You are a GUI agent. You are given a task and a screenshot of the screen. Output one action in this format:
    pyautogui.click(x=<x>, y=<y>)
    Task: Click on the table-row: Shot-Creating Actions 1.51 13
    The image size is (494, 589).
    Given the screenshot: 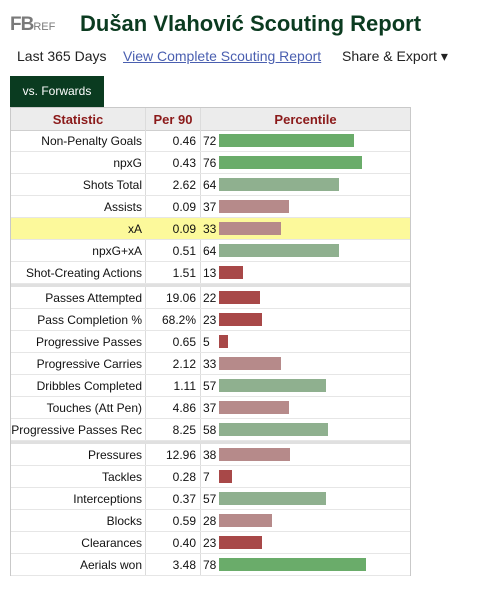 What is the action you would take?
    pyautogui.click(x=210, y=273)
    